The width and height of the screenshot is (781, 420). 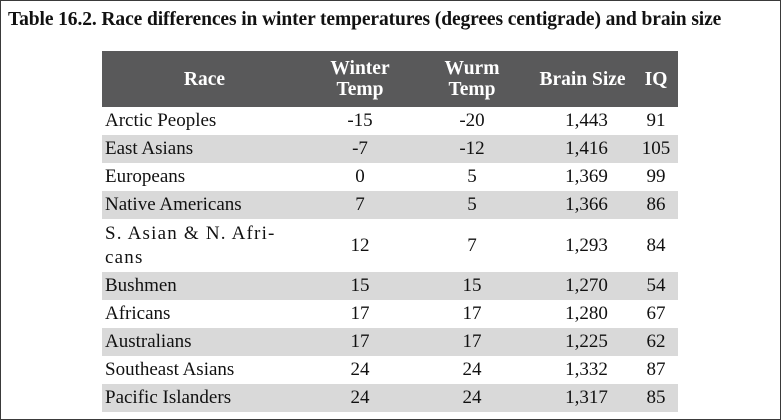 What do you see at coordinates (360, 89) in the screenshot?
I see `header-winter-temp-line-2: Temp` at bounding box center [360, 89].